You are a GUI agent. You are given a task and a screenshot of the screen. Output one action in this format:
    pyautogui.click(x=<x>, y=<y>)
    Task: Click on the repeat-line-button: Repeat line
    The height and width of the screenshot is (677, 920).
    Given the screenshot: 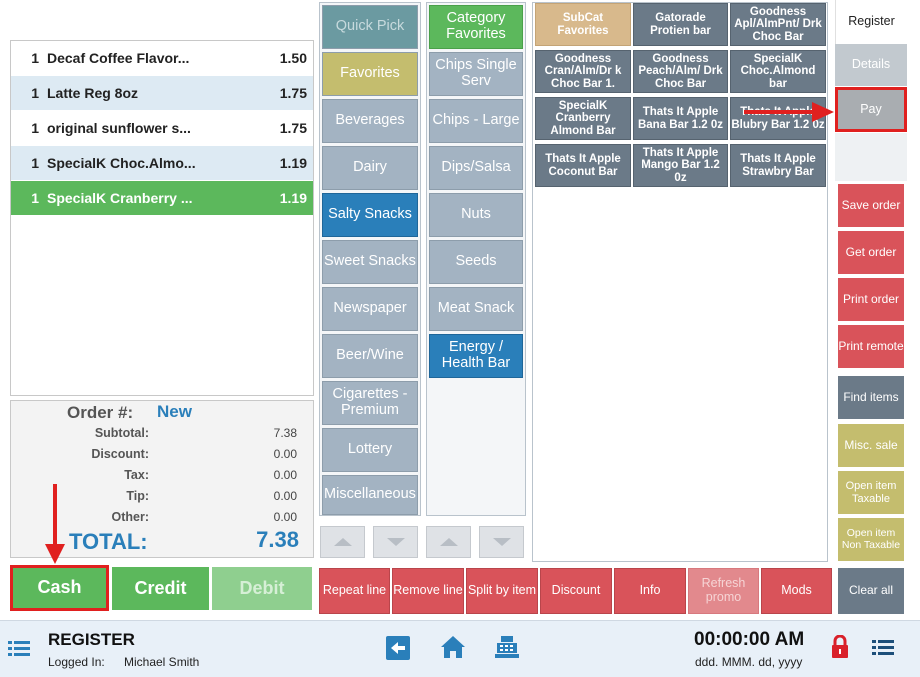 What is the action you would take?
    pyautogui.click(x=354, y=591)
    